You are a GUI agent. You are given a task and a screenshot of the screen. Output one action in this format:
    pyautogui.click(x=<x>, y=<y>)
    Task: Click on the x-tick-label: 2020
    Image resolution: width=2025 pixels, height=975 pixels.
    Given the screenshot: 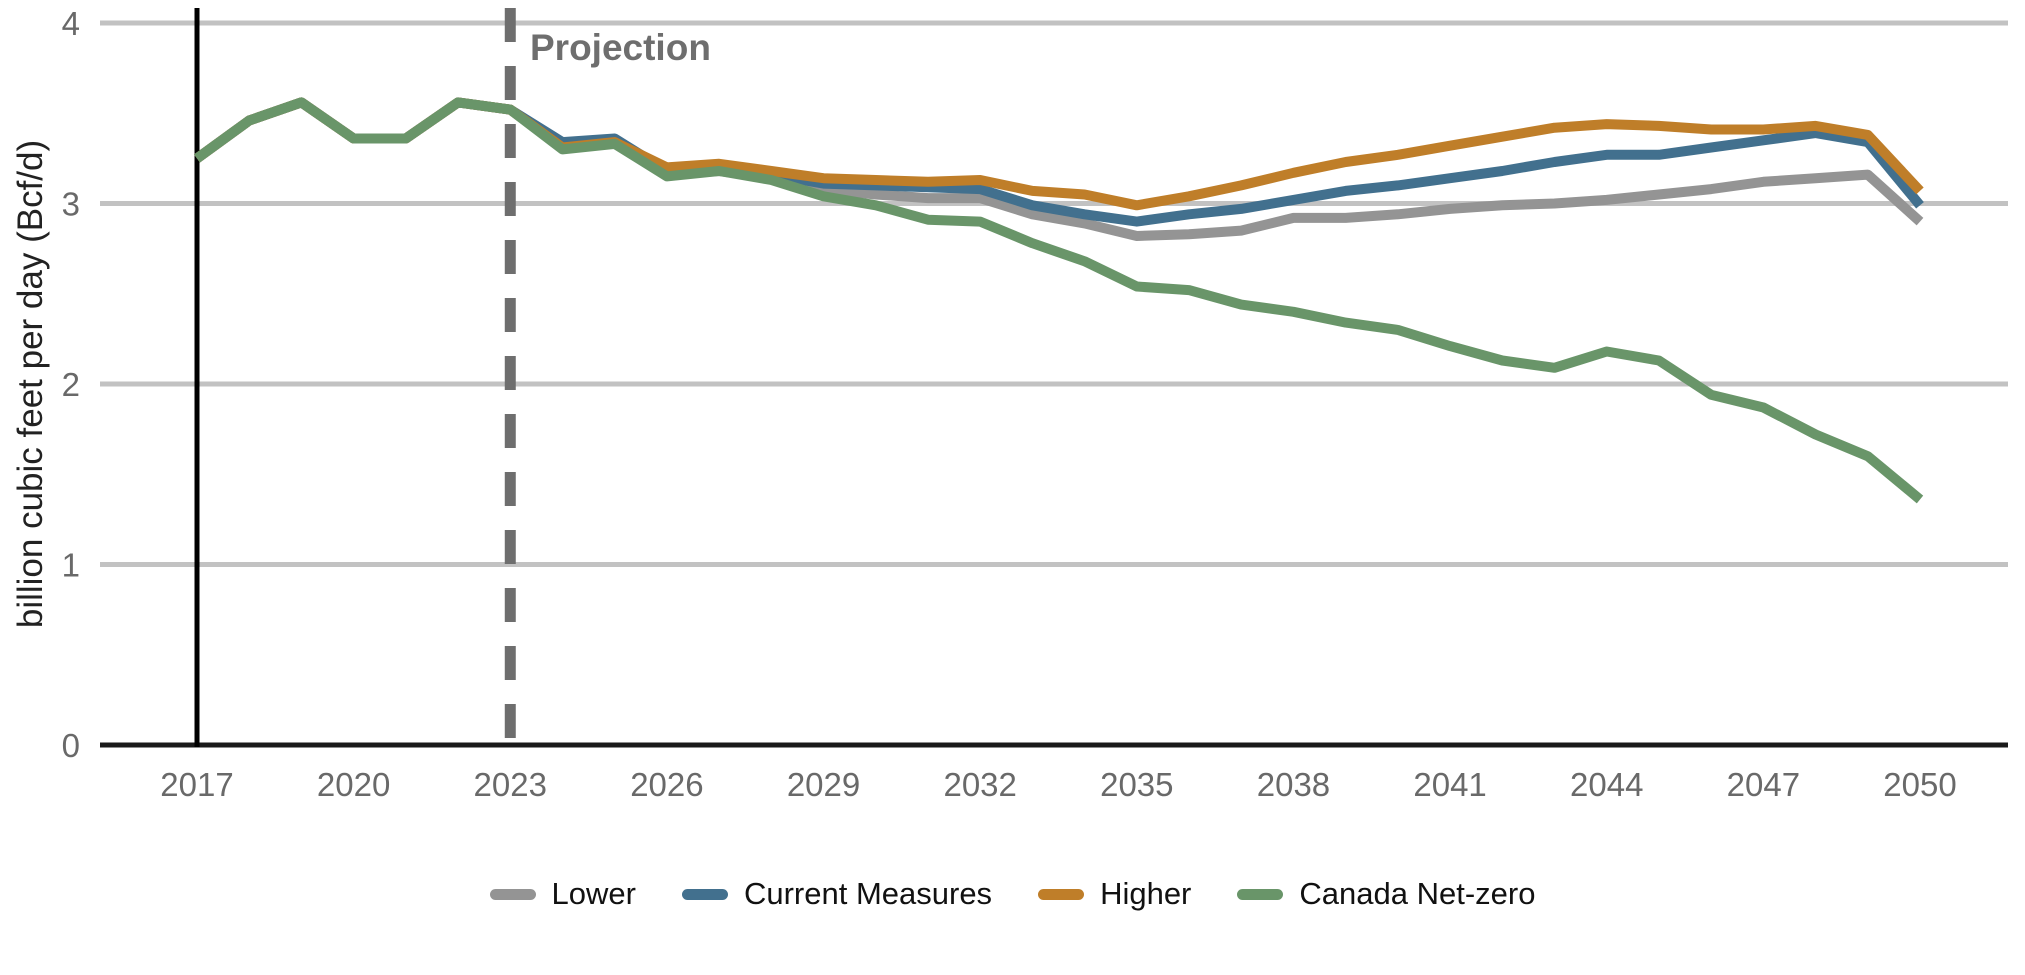 What is the action you would take?
    pyautogui.click(x=353, y=784)
    